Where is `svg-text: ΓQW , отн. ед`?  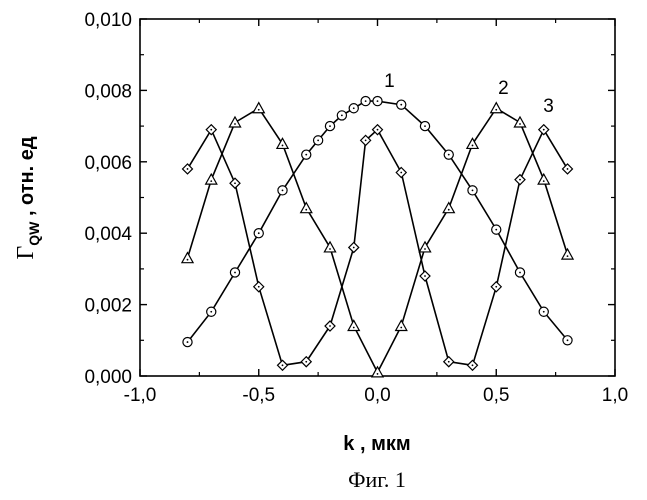 svg-text: ΓQW , отн. ед is located at coordinates (27, 197).